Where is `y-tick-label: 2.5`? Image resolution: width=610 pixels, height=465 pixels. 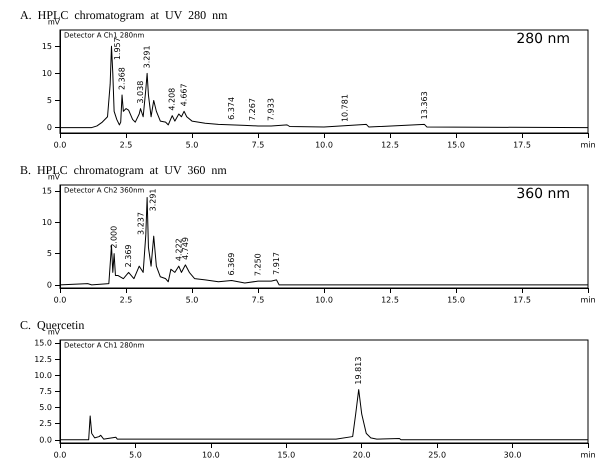
y-tick-label: 2.5 is located at coordinates (45, 423).